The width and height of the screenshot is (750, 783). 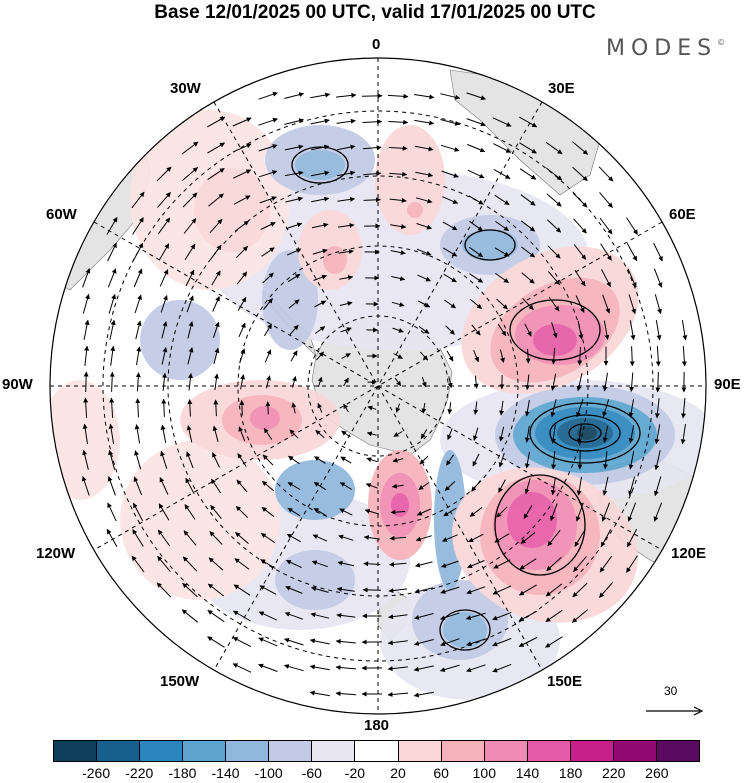 What do you see at coordinates (441, 773) in the screenshot?
I see `colorbar-tick-label: 60` at bounding box center [441, 773].